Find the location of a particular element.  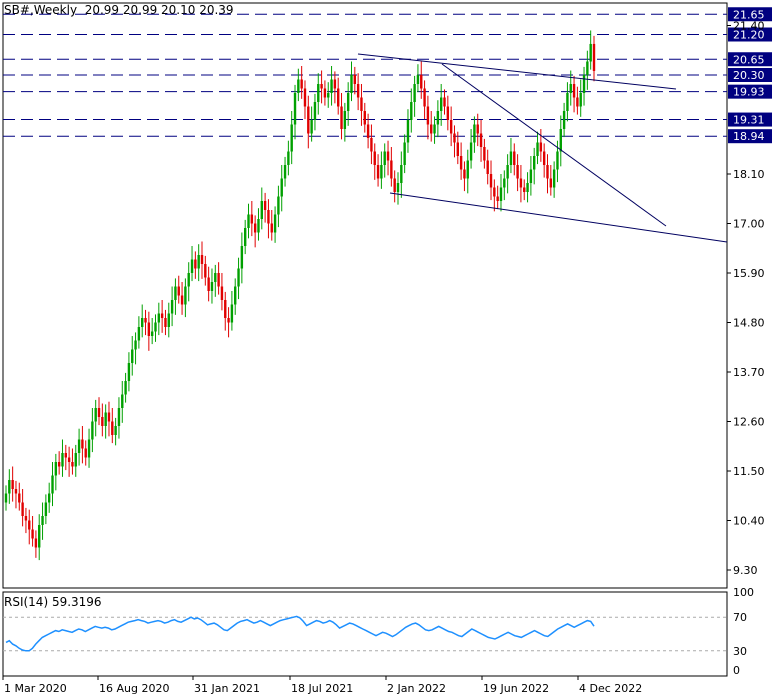

level-label-box is located at coordinates (750, 75).